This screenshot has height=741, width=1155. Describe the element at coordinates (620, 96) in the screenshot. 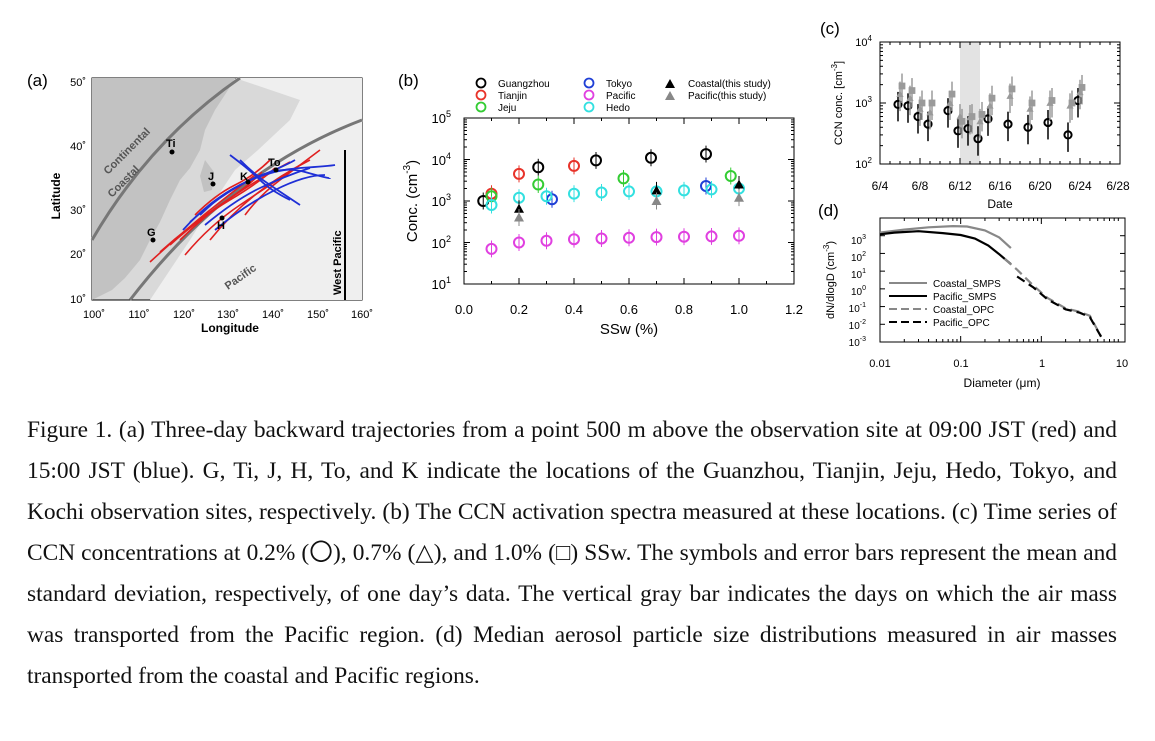

I see `legend-pacific: Pacific` at that location.